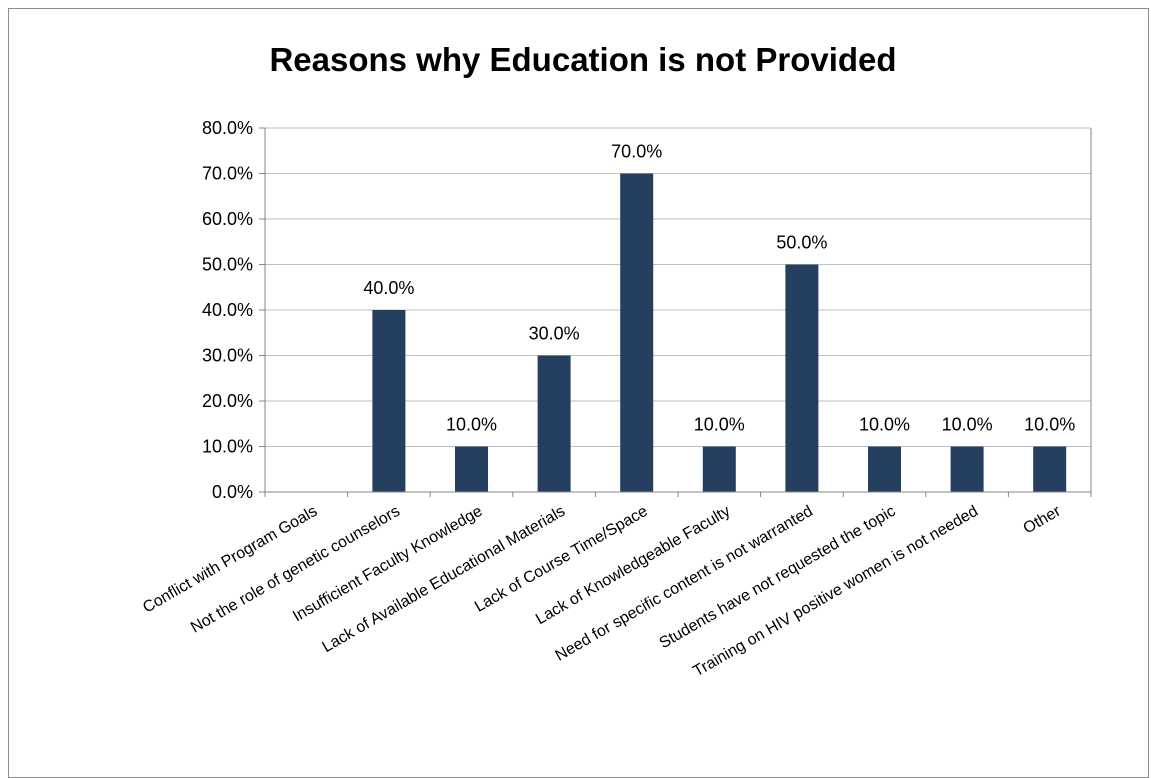 This screenshot has width=1151, height=778. I want to click on y-tick-label: 20.0%, so click(227, 401).